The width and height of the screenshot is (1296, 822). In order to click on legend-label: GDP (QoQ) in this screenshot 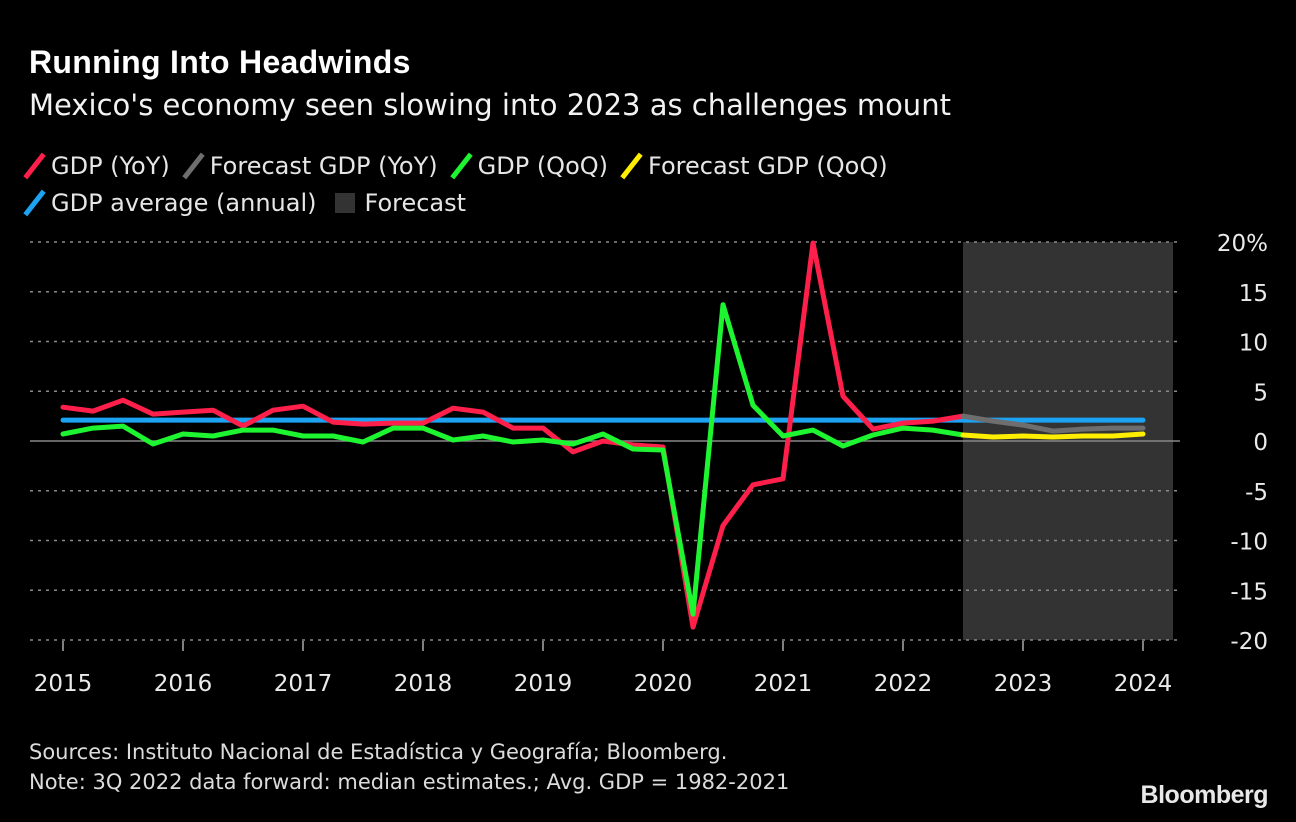, I will do `click(543, 166)`.